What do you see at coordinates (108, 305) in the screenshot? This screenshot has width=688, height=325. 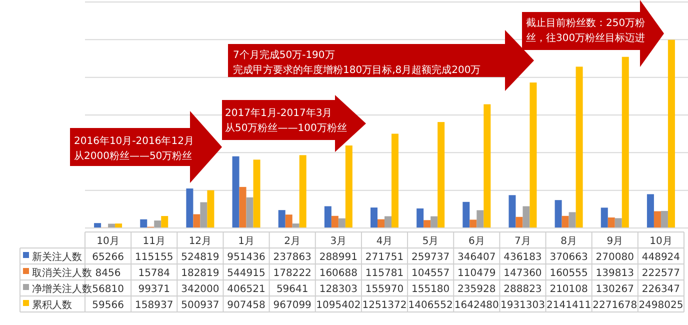 I see `data-label: 59566` at bounding box center [108, 305].